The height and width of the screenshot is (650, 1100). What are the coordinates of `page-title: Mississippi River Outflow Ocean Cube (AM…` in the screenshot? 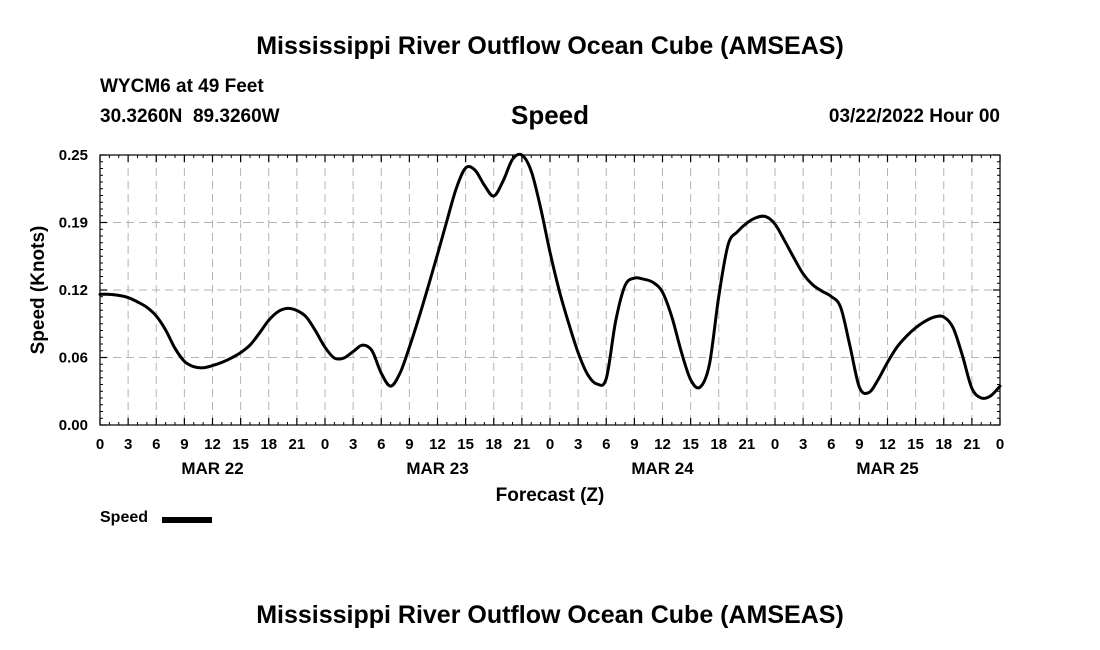 It's located at (550, 46).